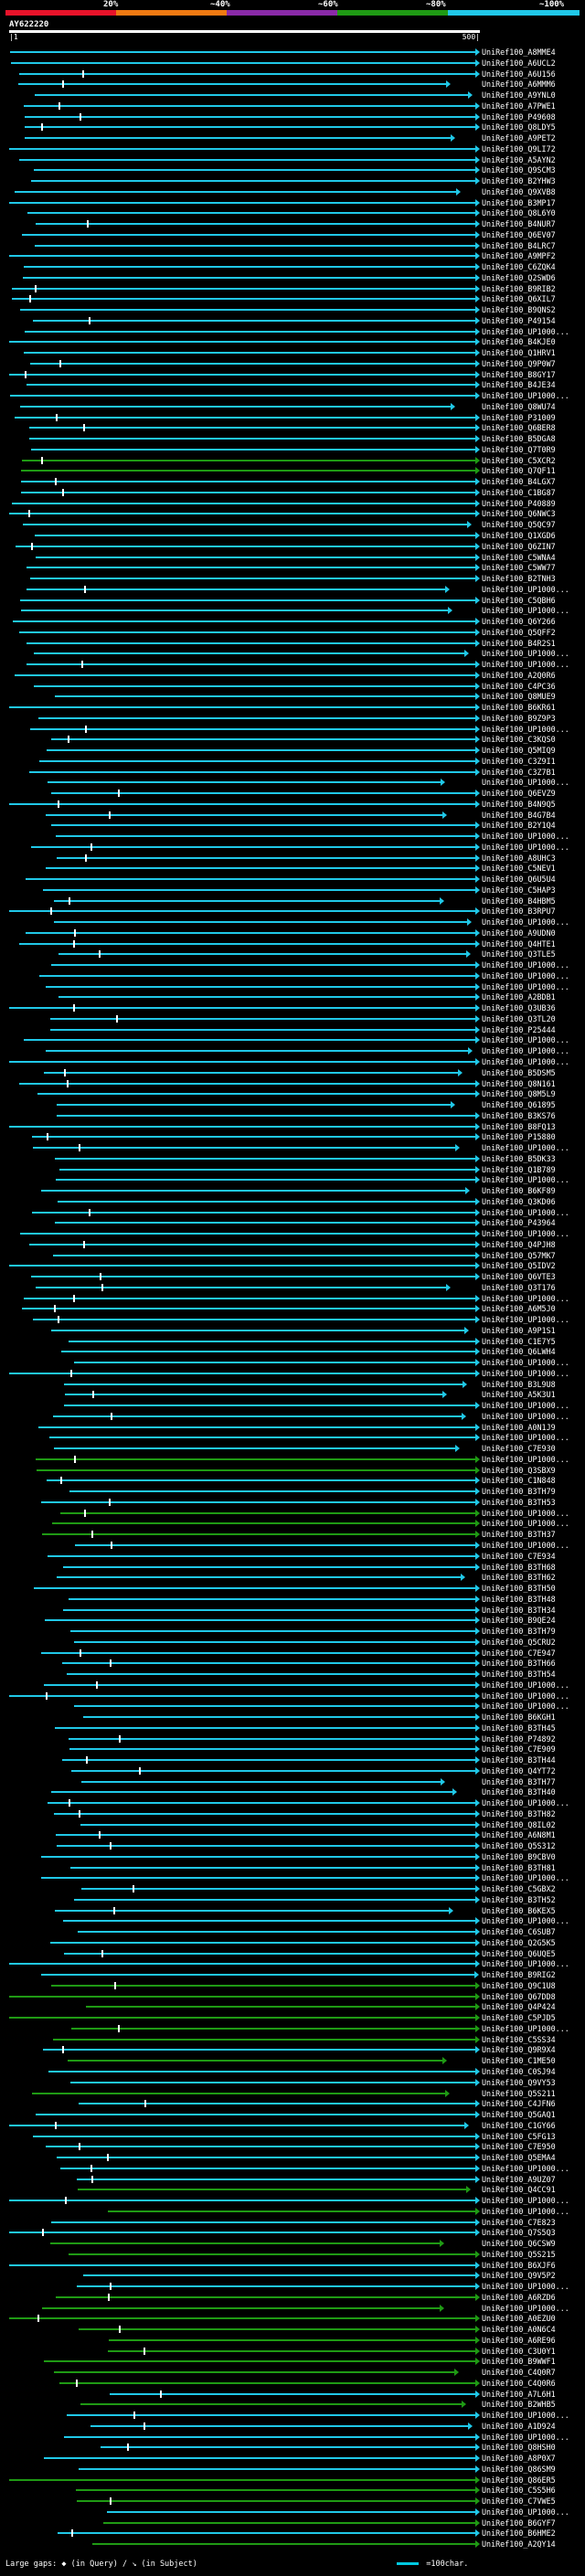  Describe the element at coordinates (519, 106) in the screenshot. I see `hit-label: UniRef100_A7PWE1` at that location.